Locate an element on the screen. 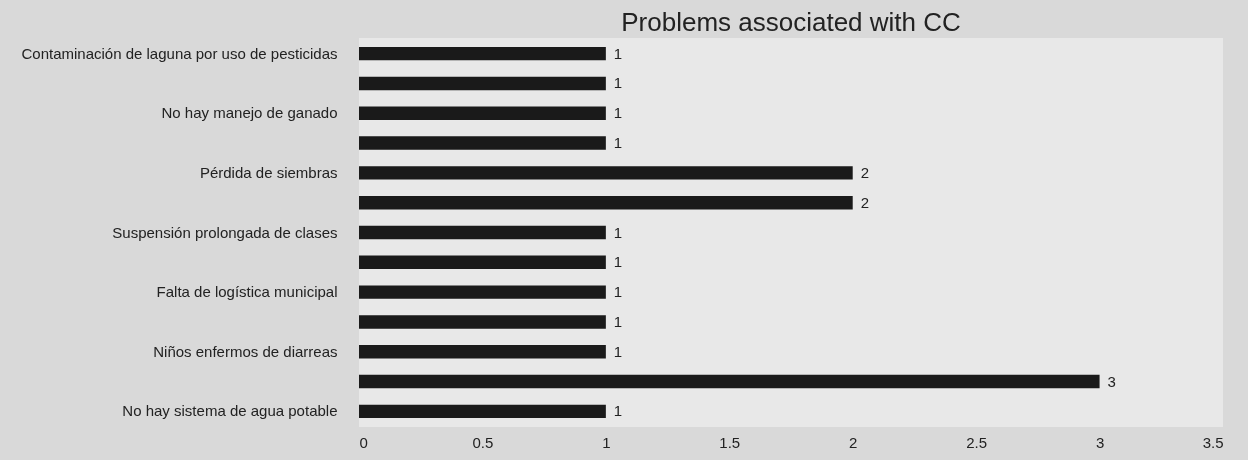  x-tick-label: 2.5 is located at coordinates (977, 442).